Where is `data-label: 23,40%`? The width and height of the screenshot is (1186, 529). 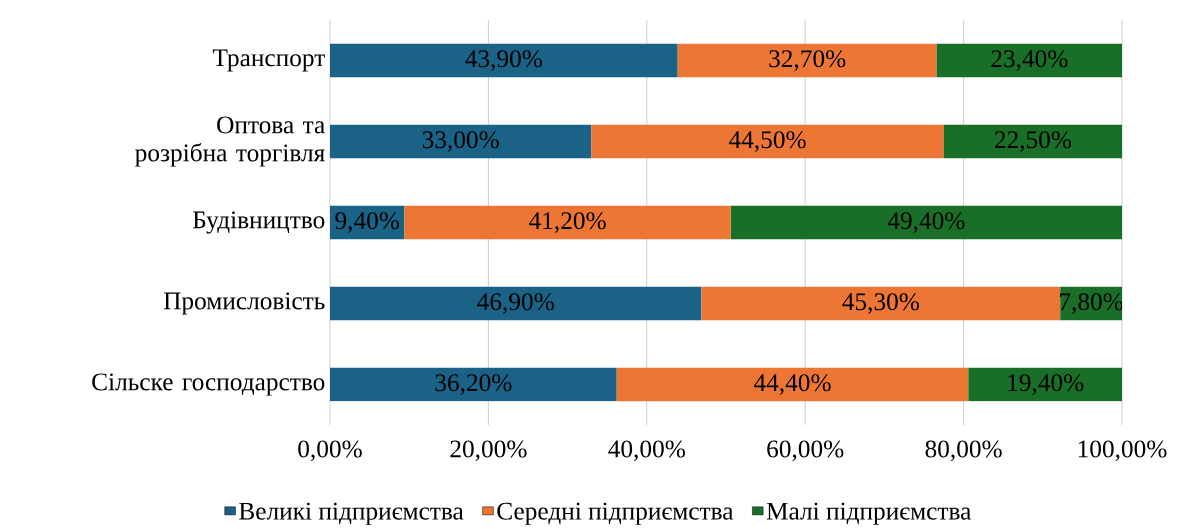
data-label: 23,40% is located at coordinates (1029, 60).